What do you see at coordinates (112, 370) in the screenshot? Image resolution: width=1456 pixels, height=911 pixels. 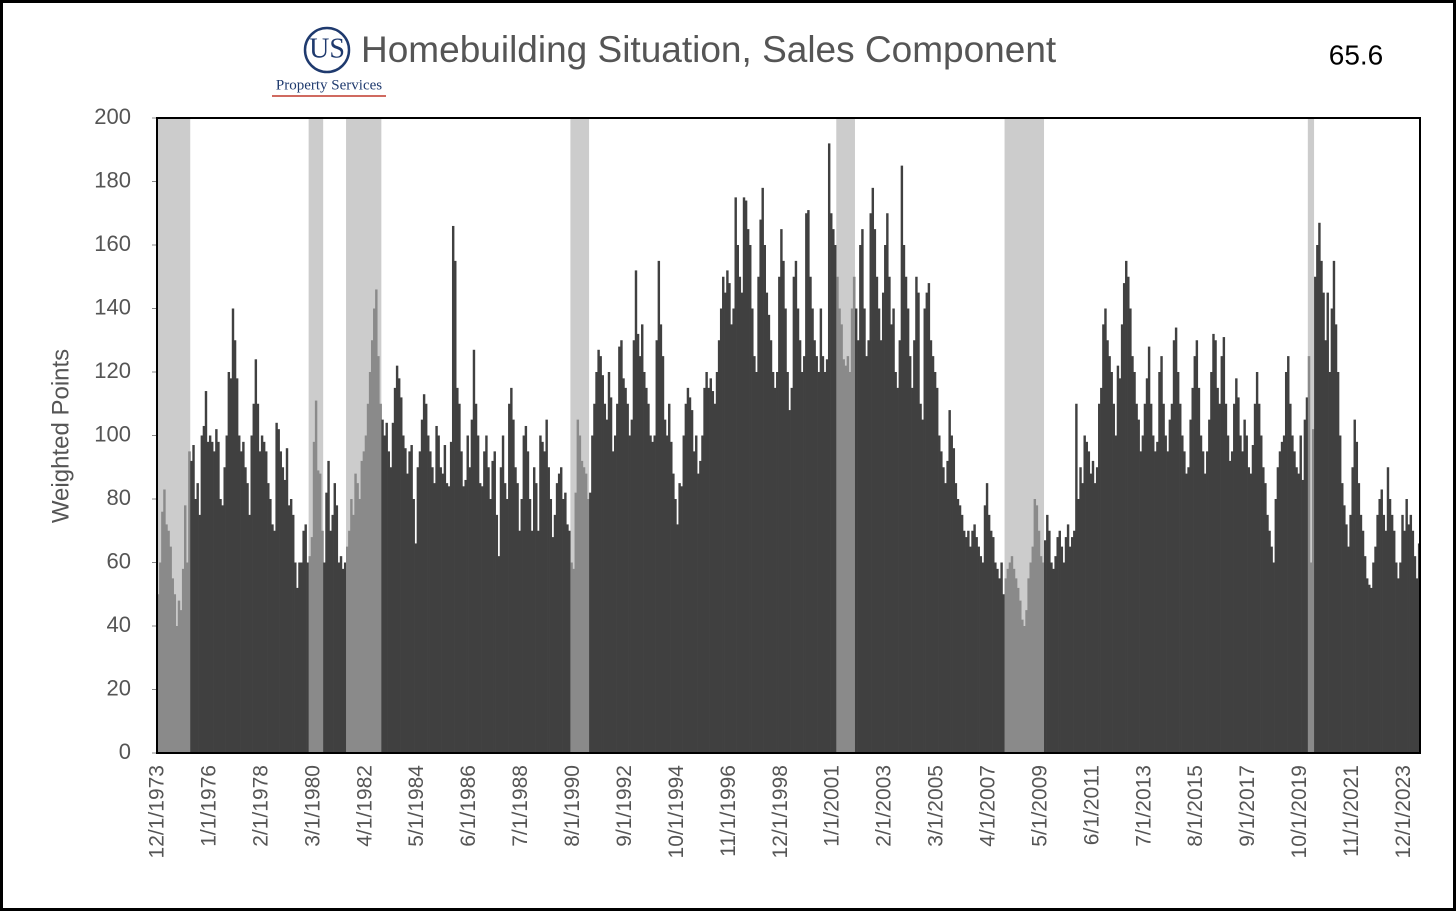 I see `y-tick-label: 120` at bounding box center [112, 370].